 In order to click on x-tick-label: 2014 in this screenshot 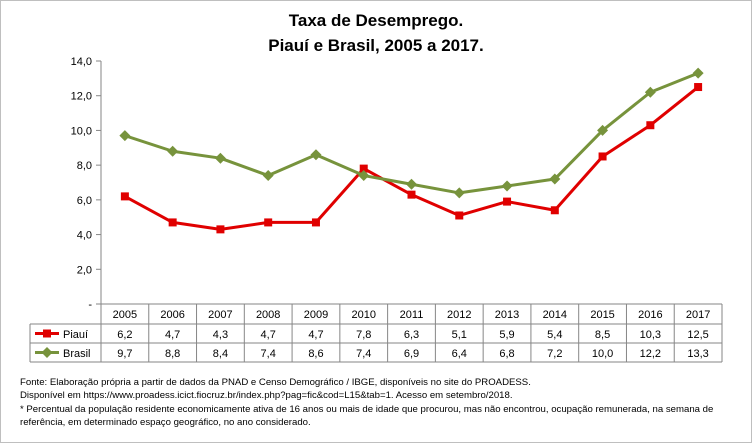, I will do `click(555, 315)`.